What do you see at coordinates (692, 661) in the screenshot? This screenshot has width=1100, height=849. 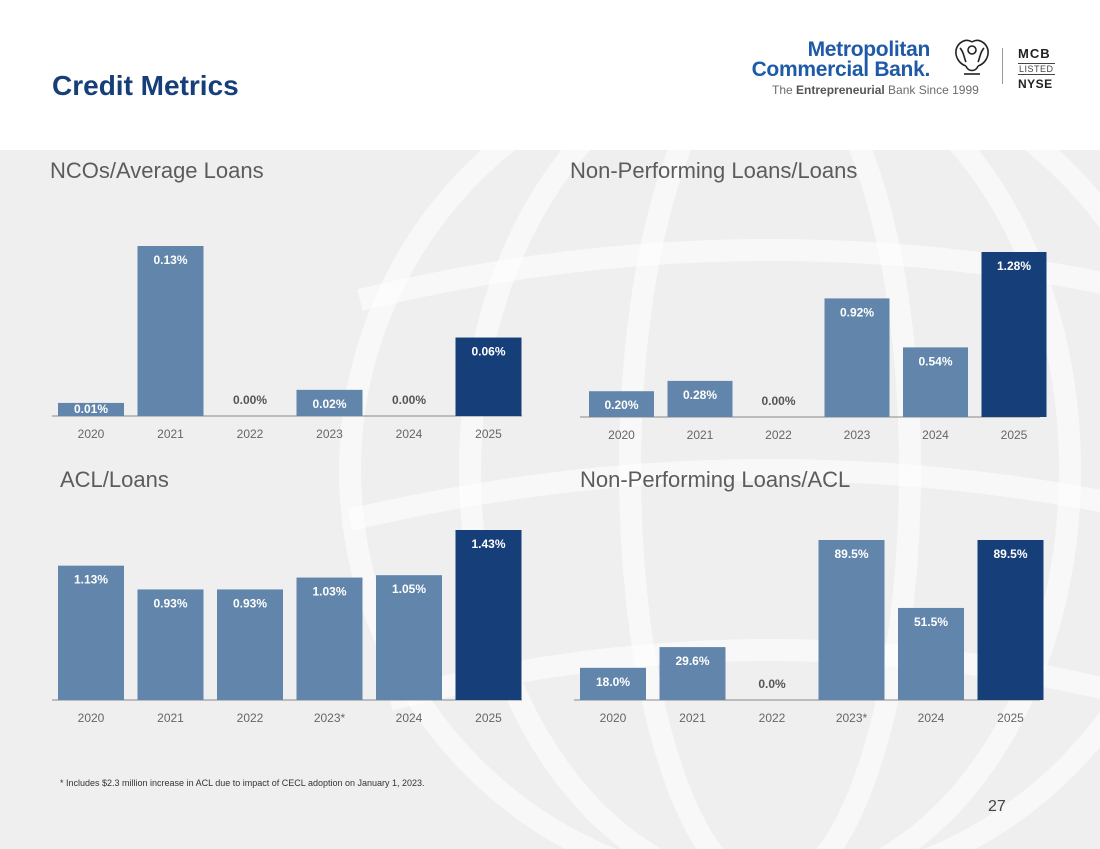 I see `data-label: 29.6%` at bounding box center [692, 661].